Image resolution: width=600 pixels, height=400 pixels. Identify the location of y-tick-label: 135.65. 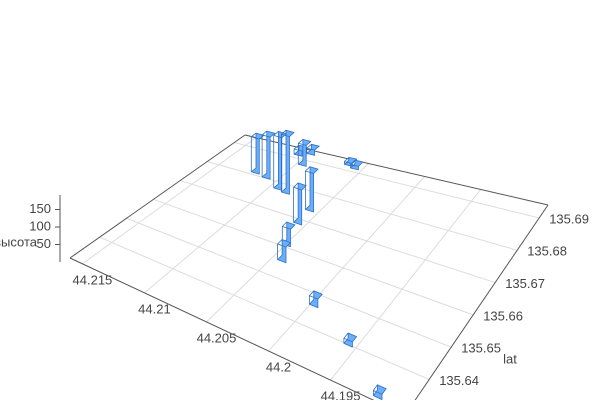
(481, 348).